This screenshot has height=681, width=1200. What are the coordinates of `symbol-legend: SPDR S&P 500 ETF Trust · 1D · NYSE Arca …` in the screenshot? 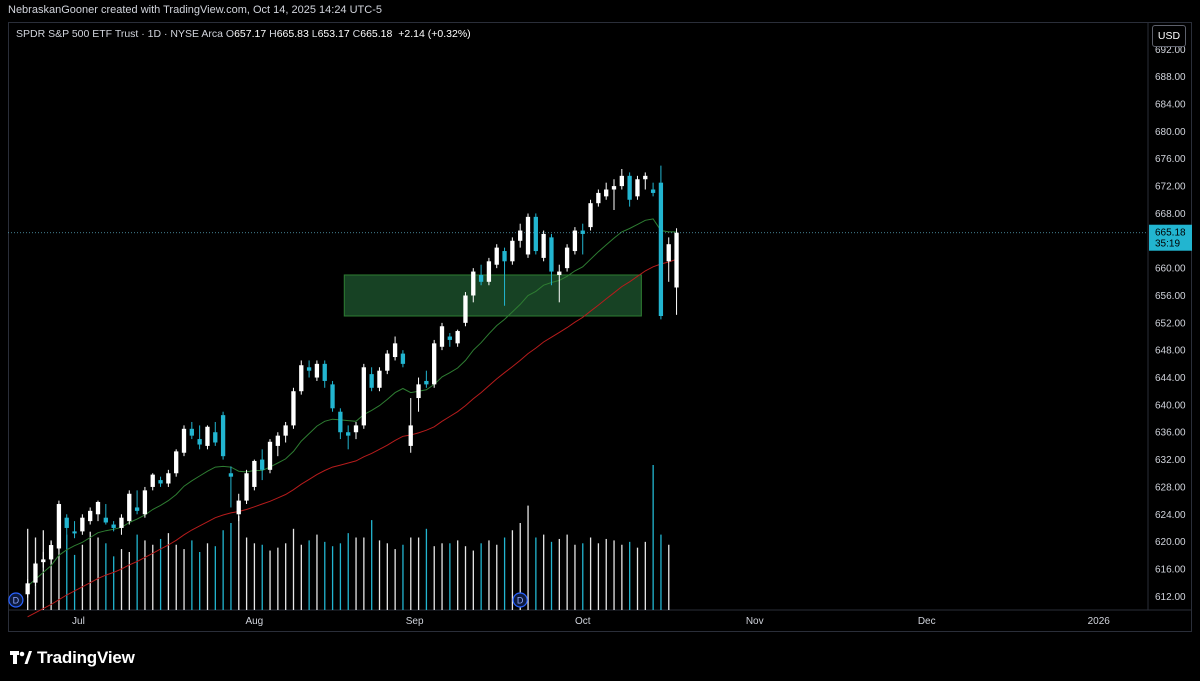 It's located at (243, 34).